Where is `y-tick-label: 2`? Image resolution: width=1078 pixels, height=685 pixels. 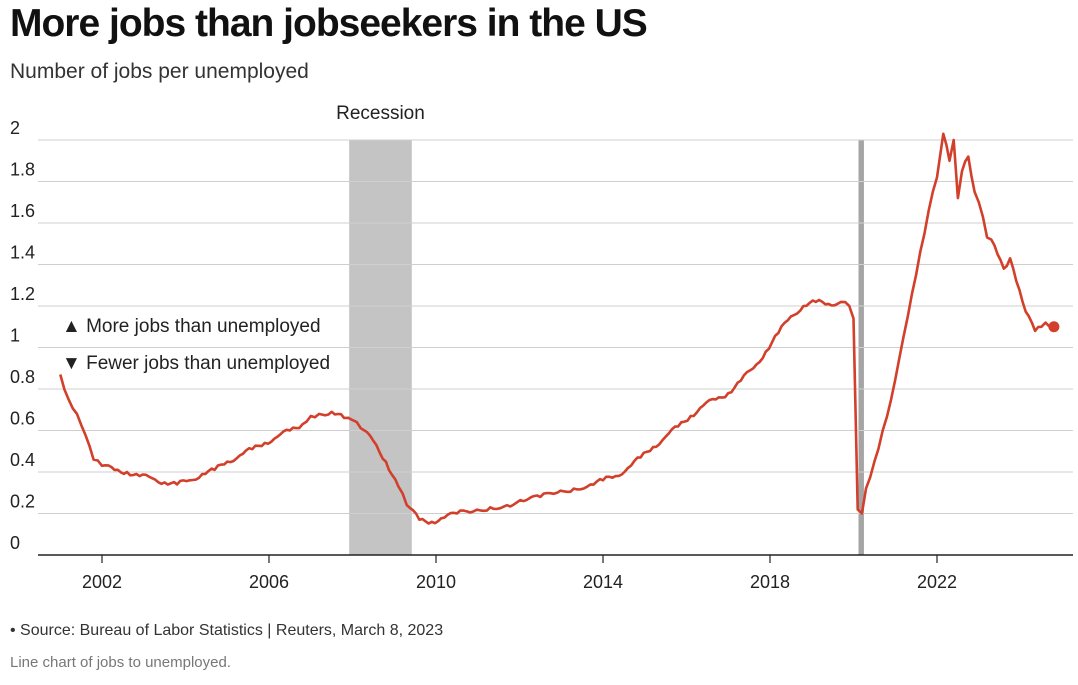
y-tick-label: 2 is located at coordinates (15, 128).